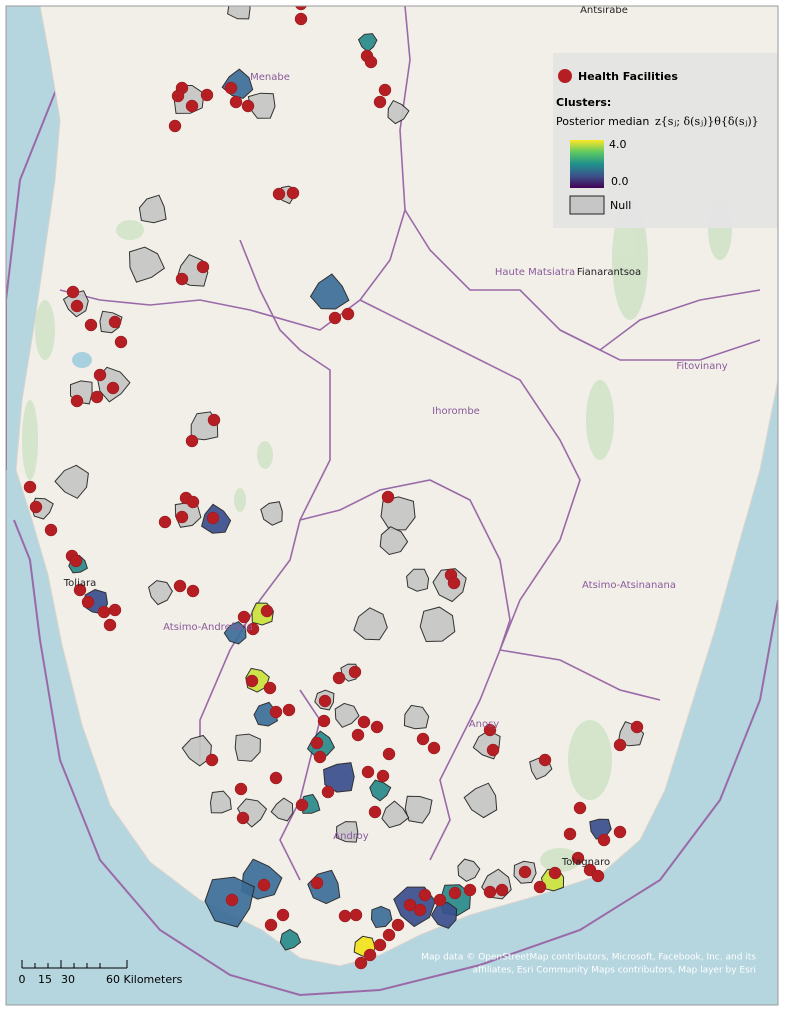  Describe the element at coordinates (535, 272) in the screenshot. I see `region-label: Haute Matsiatra` at that location.